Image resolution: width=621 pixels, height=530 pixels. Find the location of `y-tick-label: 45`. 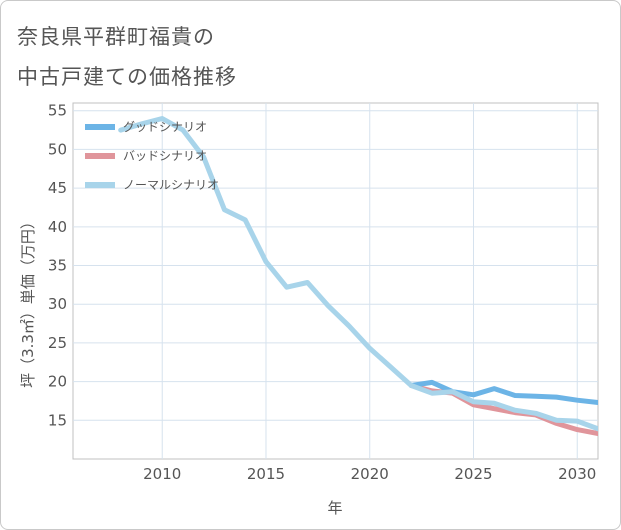

y-tick-label: 45 is located at coordinates (57, 188).